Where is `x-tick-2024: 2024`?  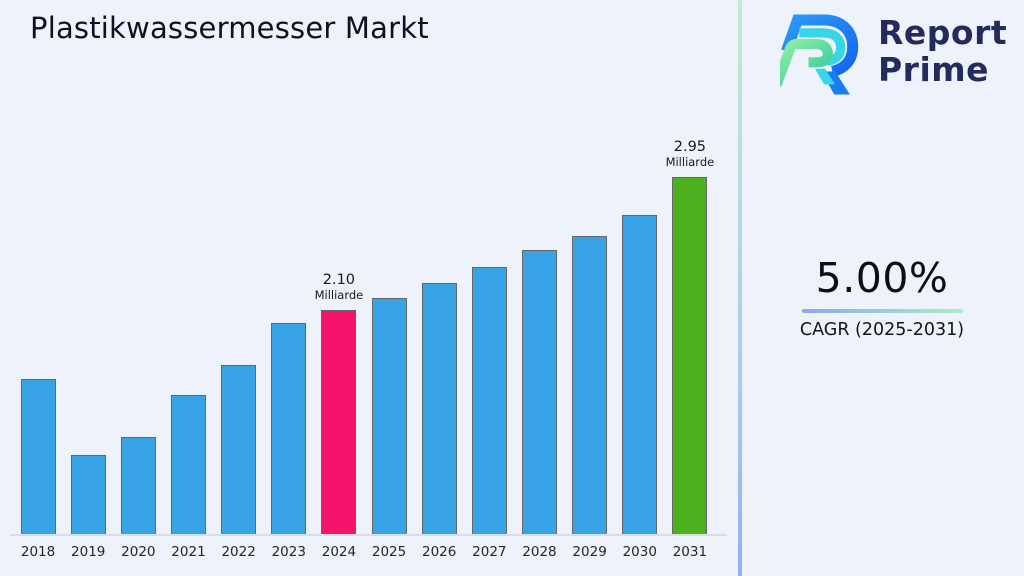
x-tick-2024: 2024 is located at coordinates (339, 552).